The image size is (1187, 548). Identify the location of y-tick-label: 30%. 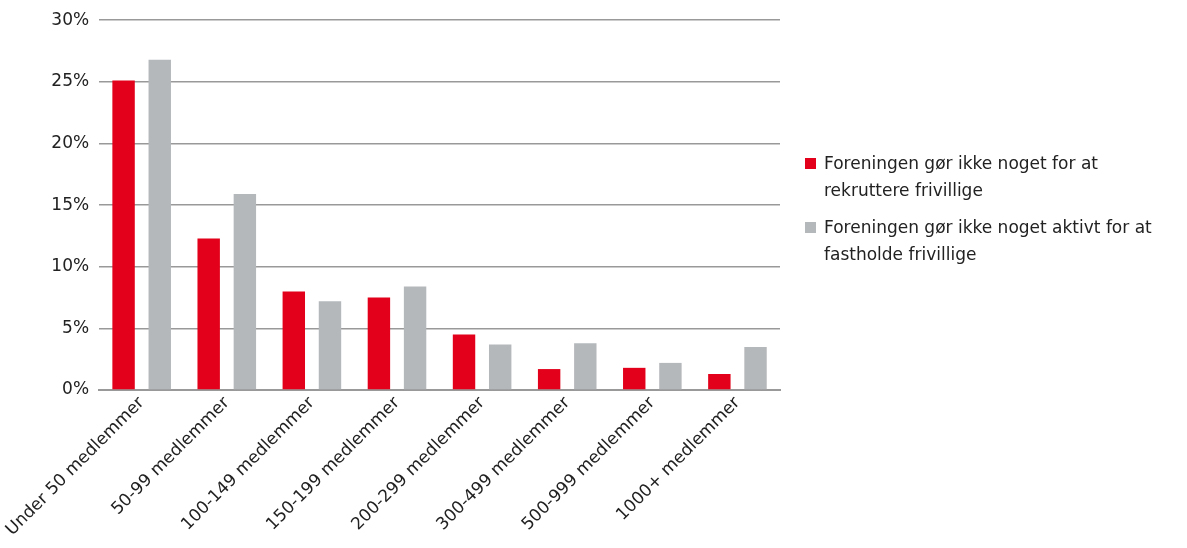
(70, 18).